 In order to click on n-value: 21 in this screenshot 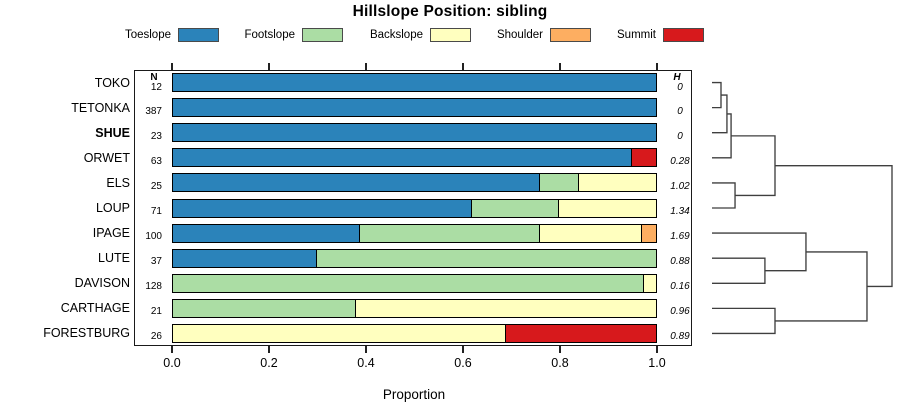, I will do `click(156, 312)`.